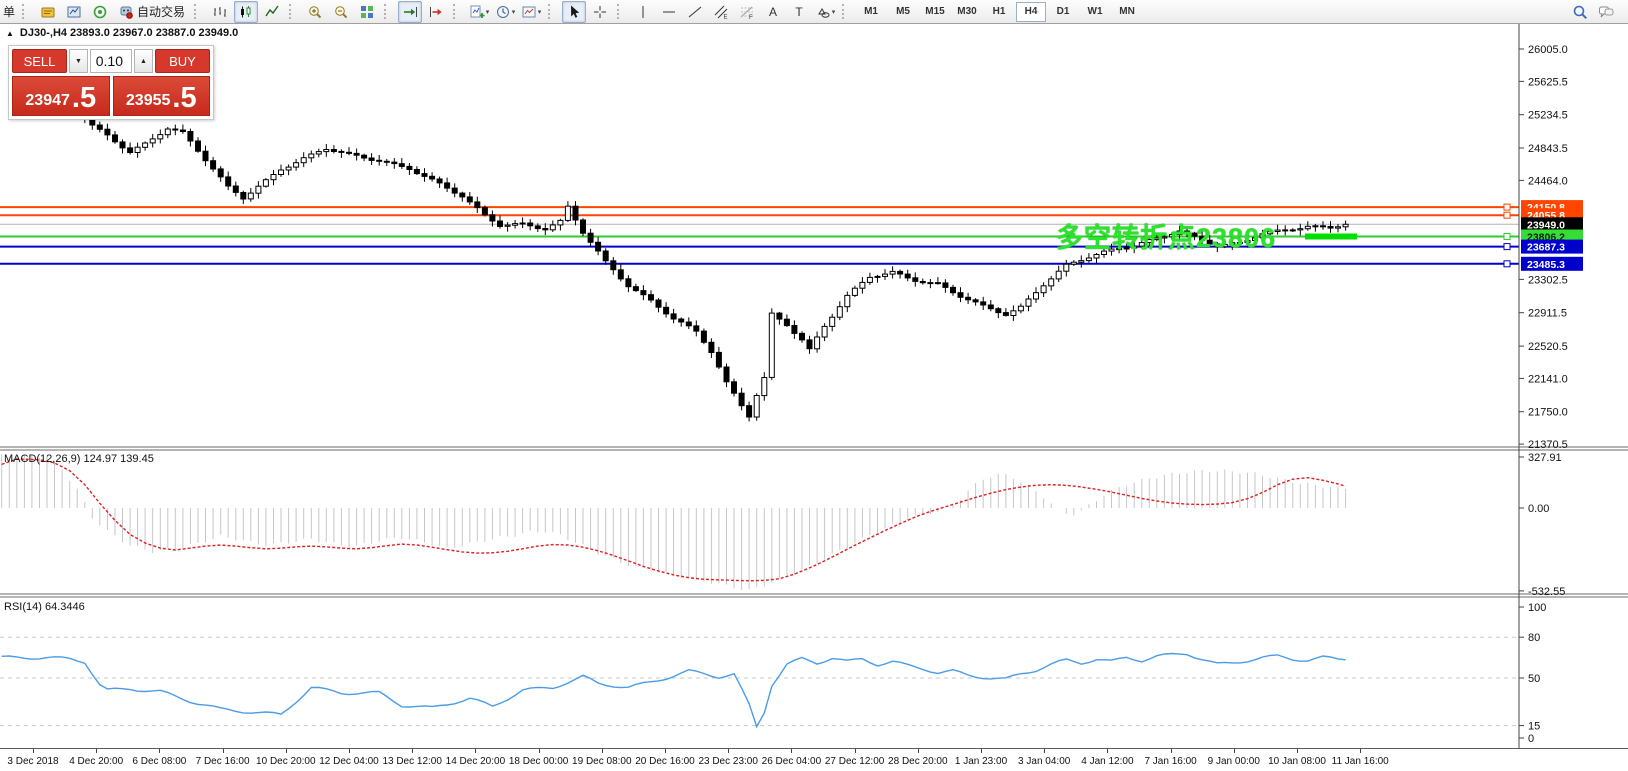  What do you see at coordinates (1531, 739) in the screenshot?
I see `svg-text: 0` at bounding box center [1531, 739].